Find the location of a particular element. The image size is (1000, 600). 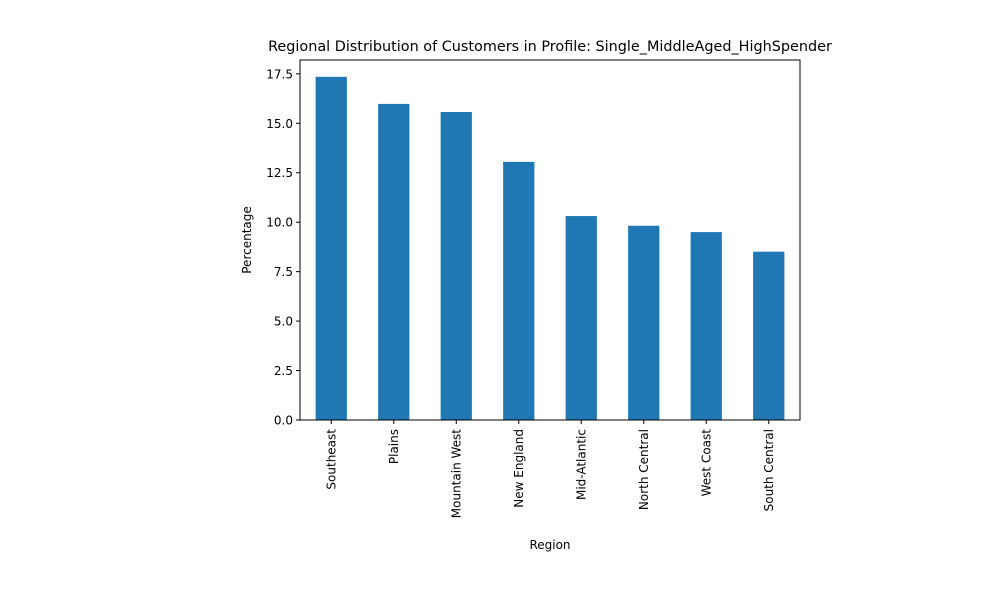

bar-southeast is located at coordinates (331, 248).